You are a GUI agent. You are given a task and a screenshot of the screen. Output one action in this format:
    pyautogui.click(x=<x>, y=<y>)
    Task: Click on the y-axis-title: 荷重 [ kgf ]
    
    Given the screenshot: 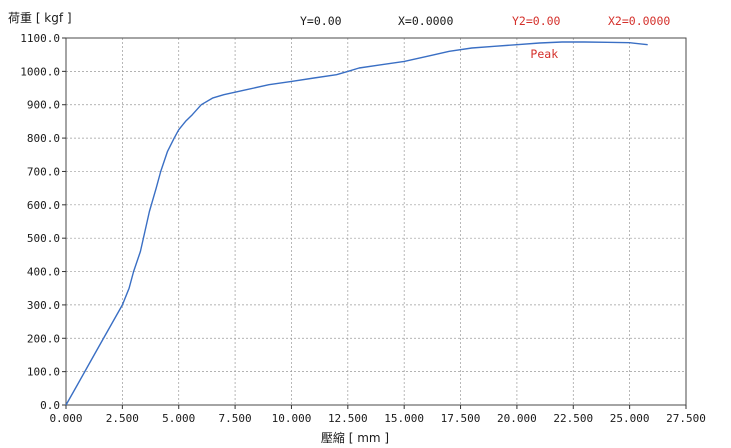 What is the action you would take?
    pyautogui.click(x=40, y=18)
    